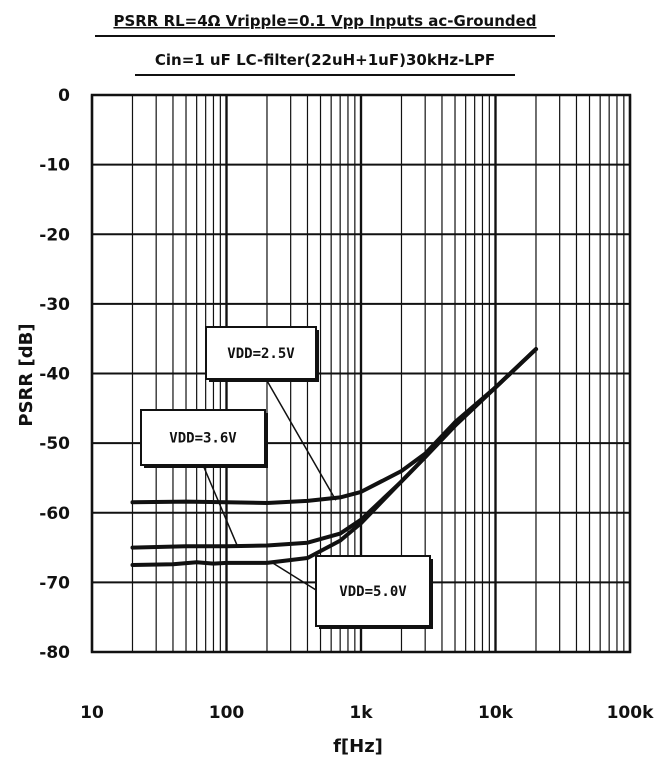  I want to click on x-tick-label: 1k, so click(361, 713).